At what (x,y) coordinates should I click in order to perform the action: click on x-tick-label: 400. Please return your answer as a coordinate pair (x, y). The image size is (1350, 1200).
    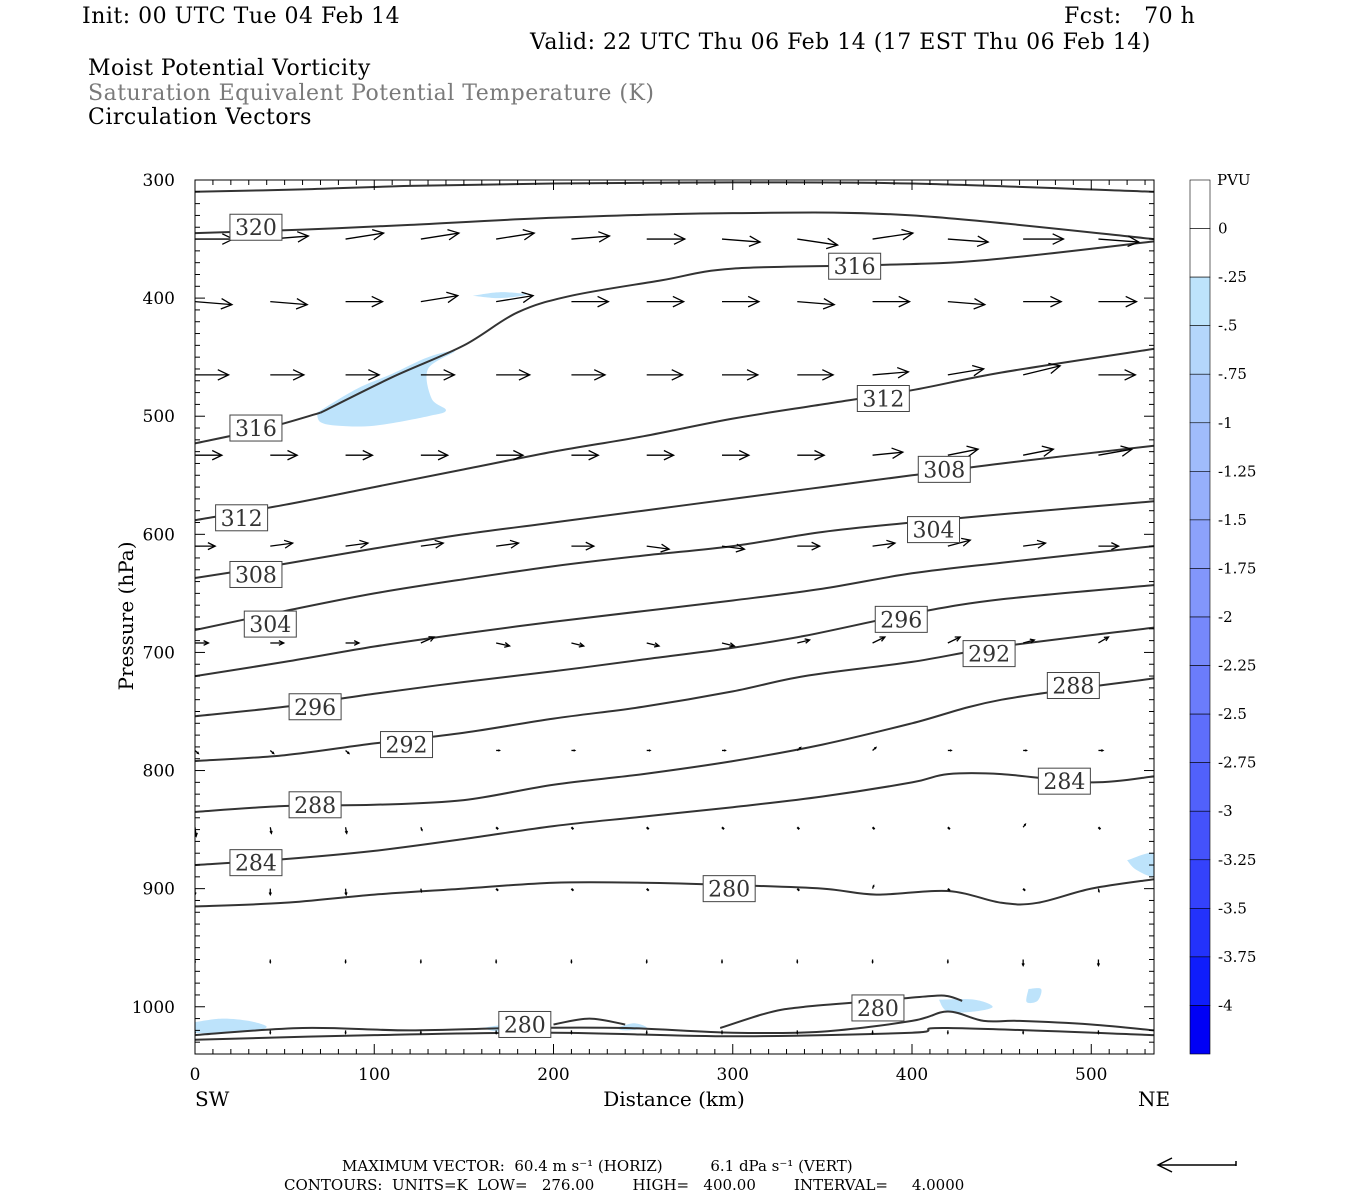
    Looking at the image, I should click on (912, 1075).